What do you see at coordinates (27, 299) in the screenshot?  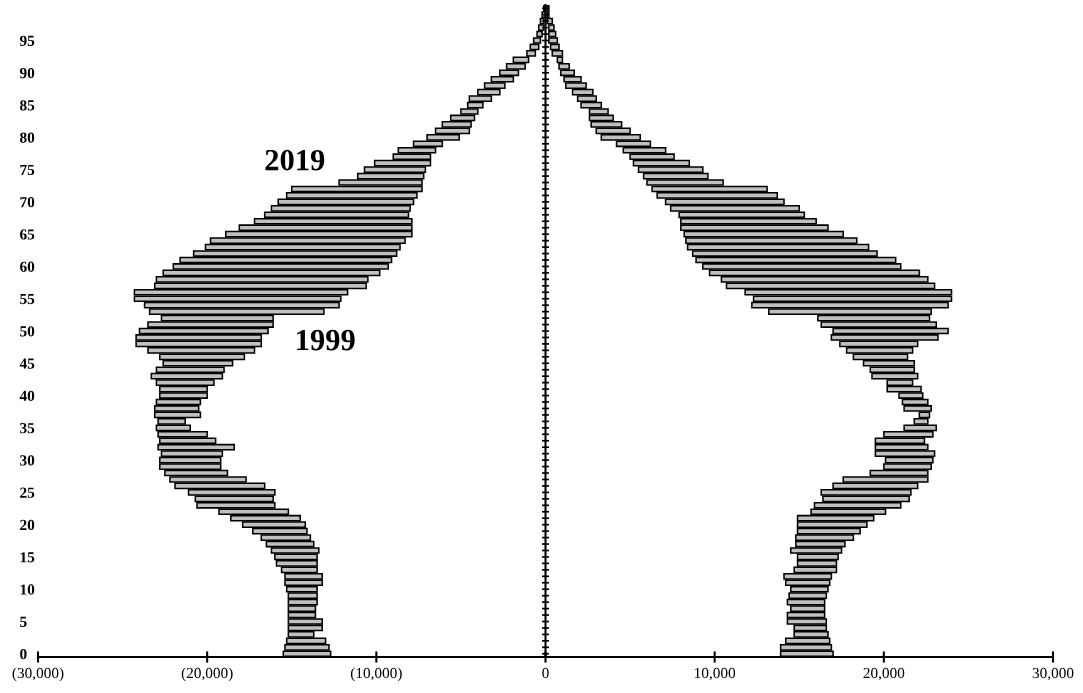 I see `y-tick-label: 55` at bounding box center [27, 299].